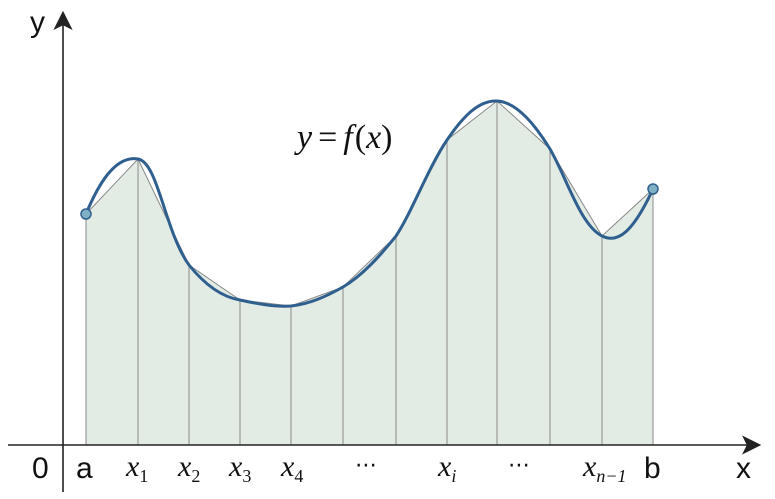  Describe the element at coordinates (188, 468) in the screenshot. I see `tick-label-x2: x2` at that location.